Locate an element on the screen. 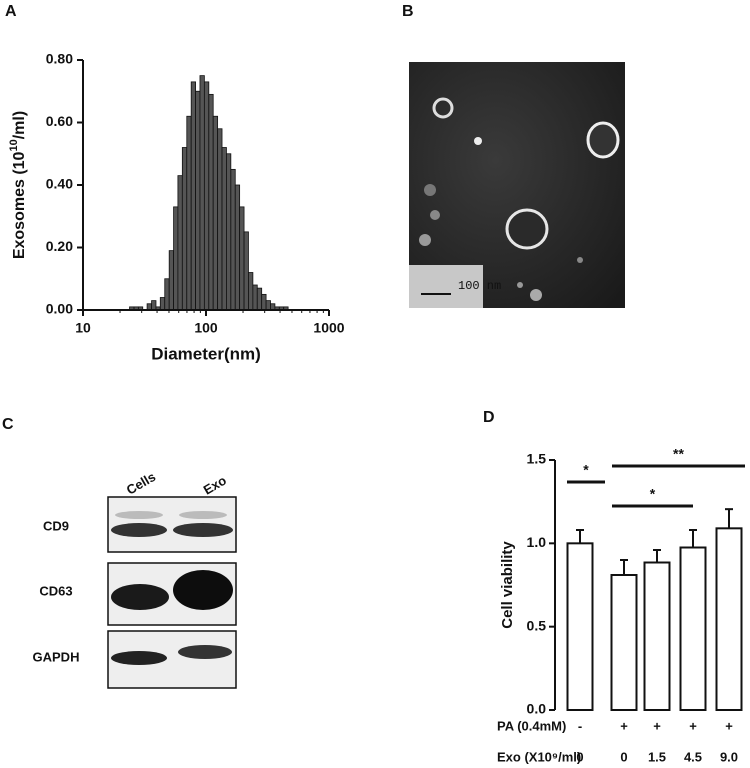 Image resolution: width=750 pixels, height=768 pixels. y-tick-label: 0.00 is located at coordinates (59, 309).